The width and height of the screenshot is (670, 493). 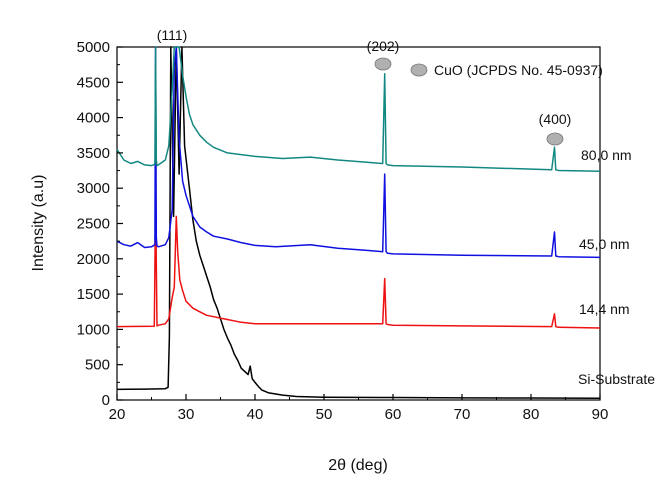 What do you see at coordinates (117, 414) in the screenshot?
I see `x-tick-label: 20` at bounding box center [117, 414].